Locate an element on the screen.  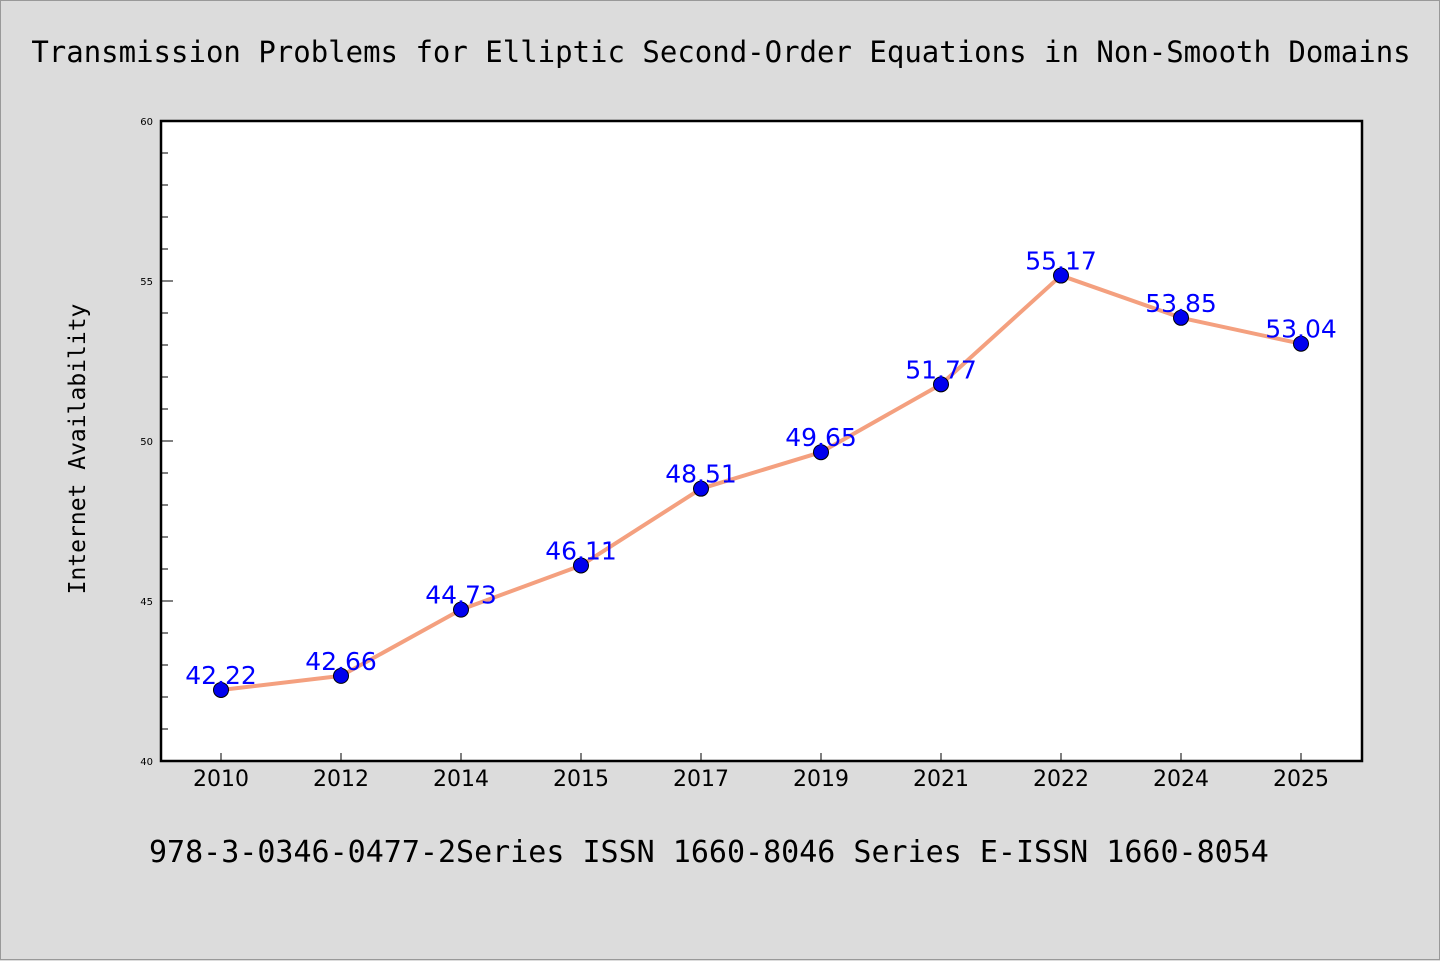
x-tick-label: 2022 is located at coordinates (1061, 779).